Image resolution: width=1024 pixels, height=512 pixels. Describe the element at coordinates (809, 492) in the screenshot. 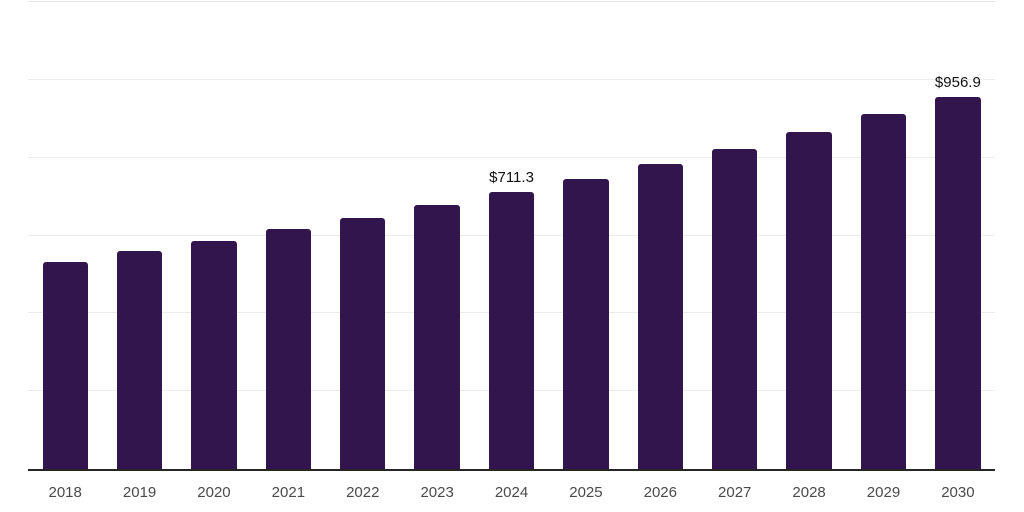

I see `x-tick-label-2028: 2028` at that location.